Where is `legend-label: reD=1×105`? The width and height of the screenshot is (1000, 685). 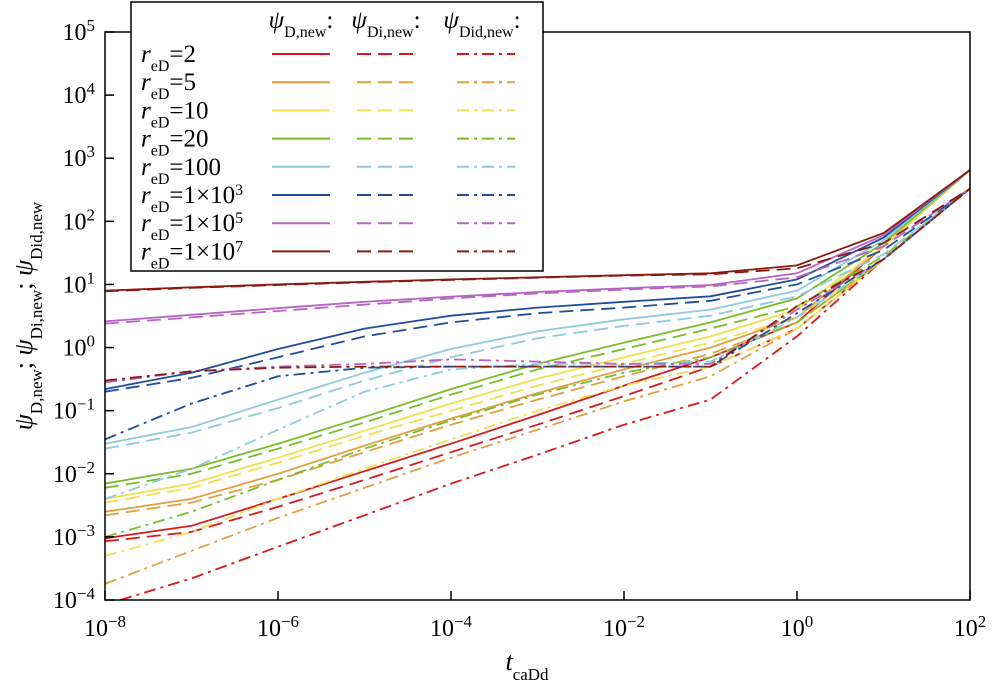
legend-label: reD=1×105 is located at coordinates (192, 227).